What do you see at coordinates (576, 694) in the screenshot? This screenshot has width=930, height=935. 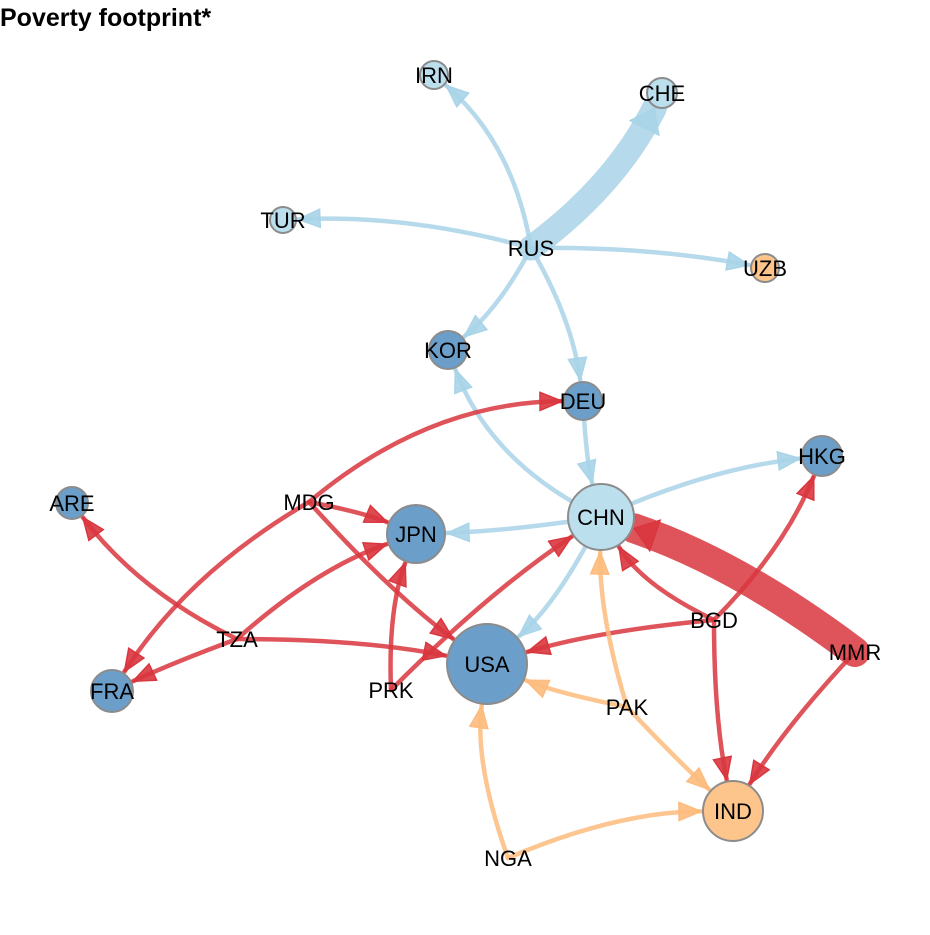 I see `edge-pak-usa` at bounding box center [576, 694].